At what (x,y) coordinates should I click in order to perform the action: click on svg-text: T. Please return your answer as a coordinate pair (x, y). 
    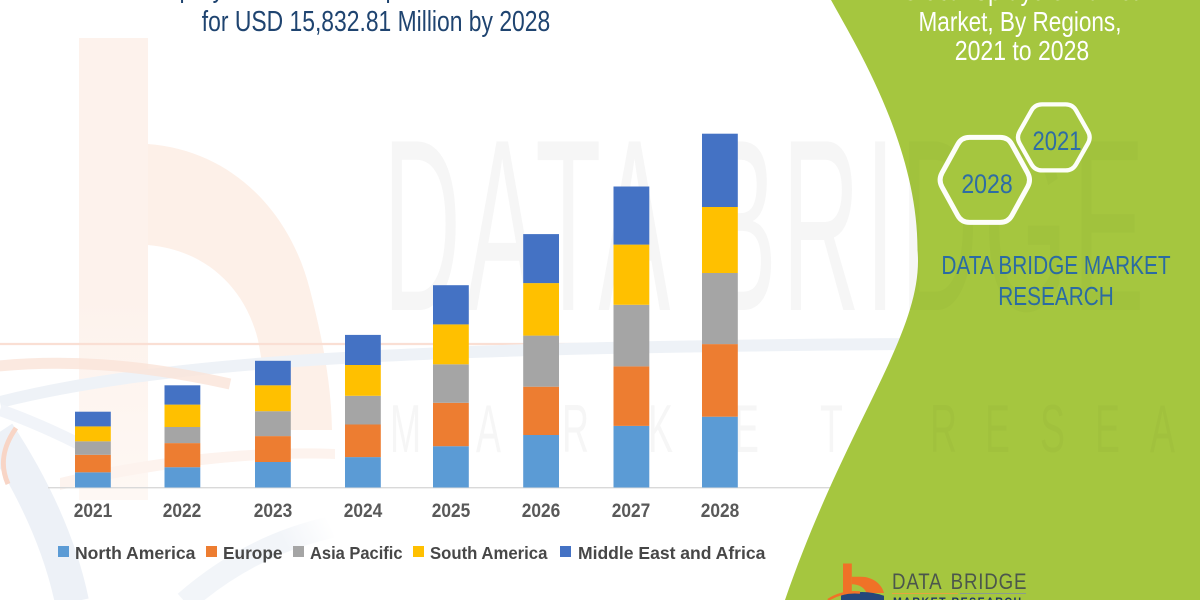
    Looking at the image, I should click on (831, 428).